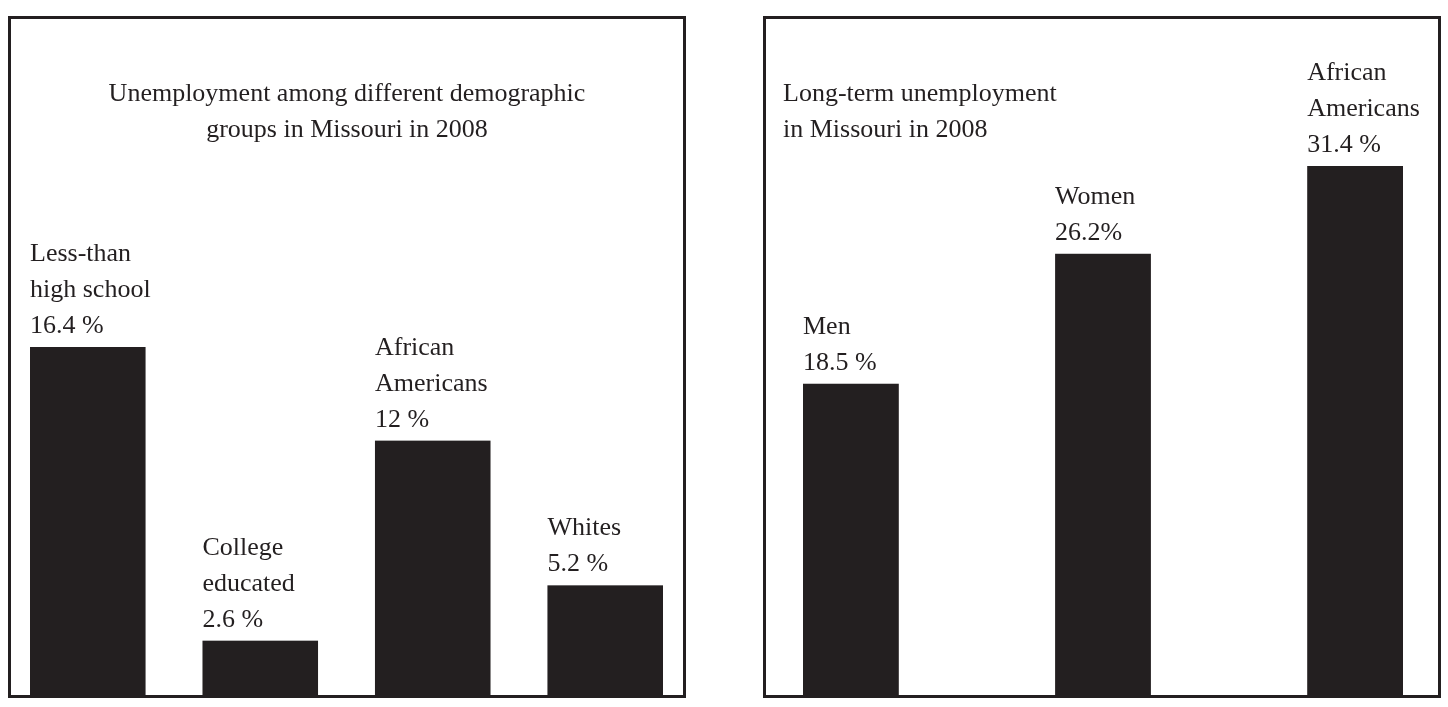 Image resolution: width=1448 pixels, height=707 pixels. What do you see at coordinates (1344, 143) in the screenshot?
I see `data-label: 31.4 %` at bounding box center [1344, 143].